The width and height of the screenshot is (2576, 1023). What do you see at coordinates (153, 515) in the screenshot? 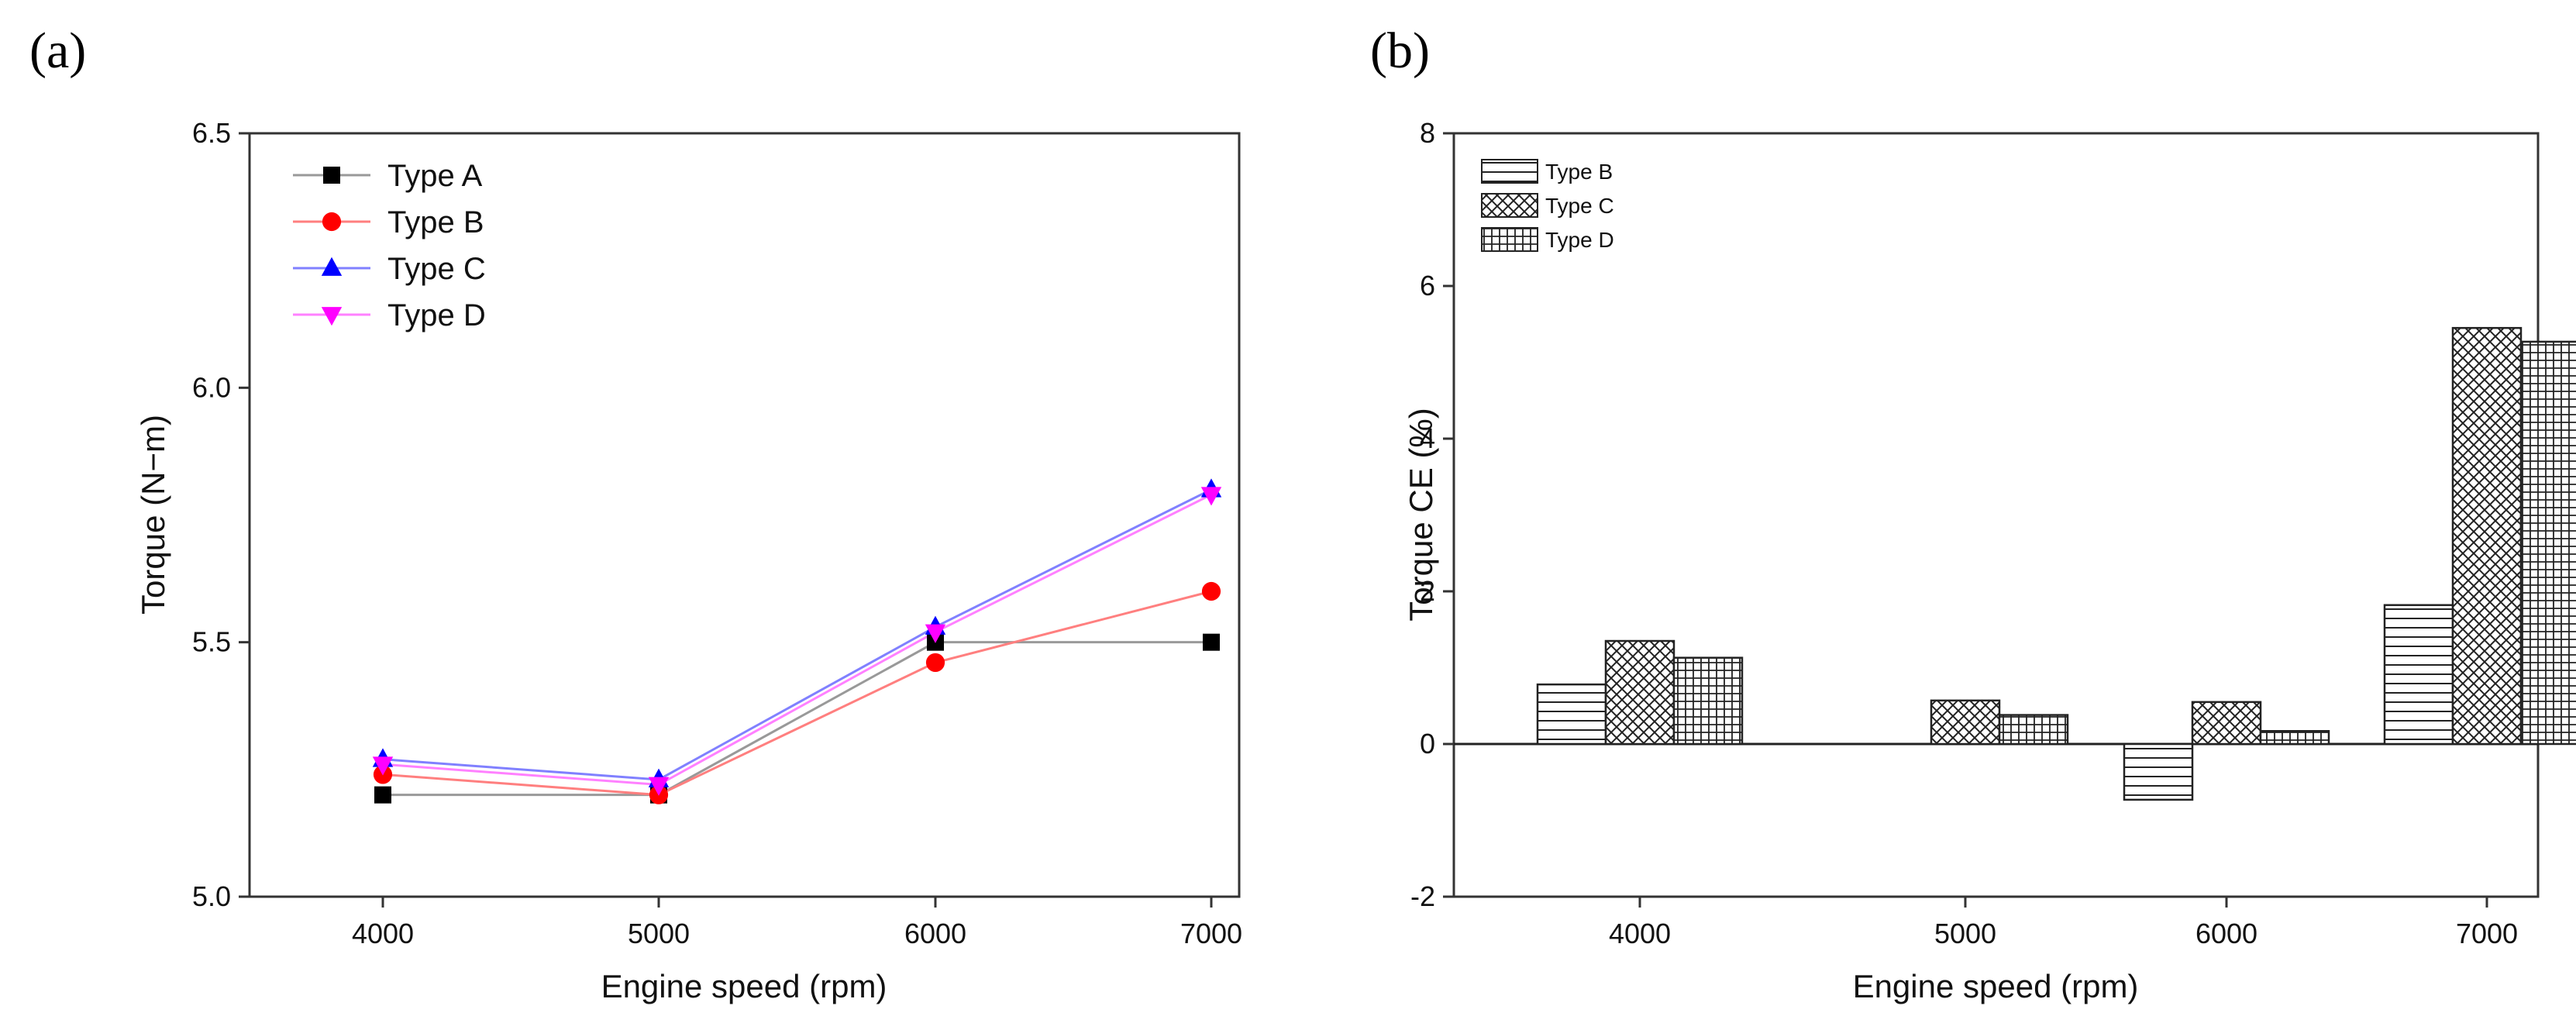
I see `y-axis-title: Torque (N−m)` at bounding box center [153, 515].